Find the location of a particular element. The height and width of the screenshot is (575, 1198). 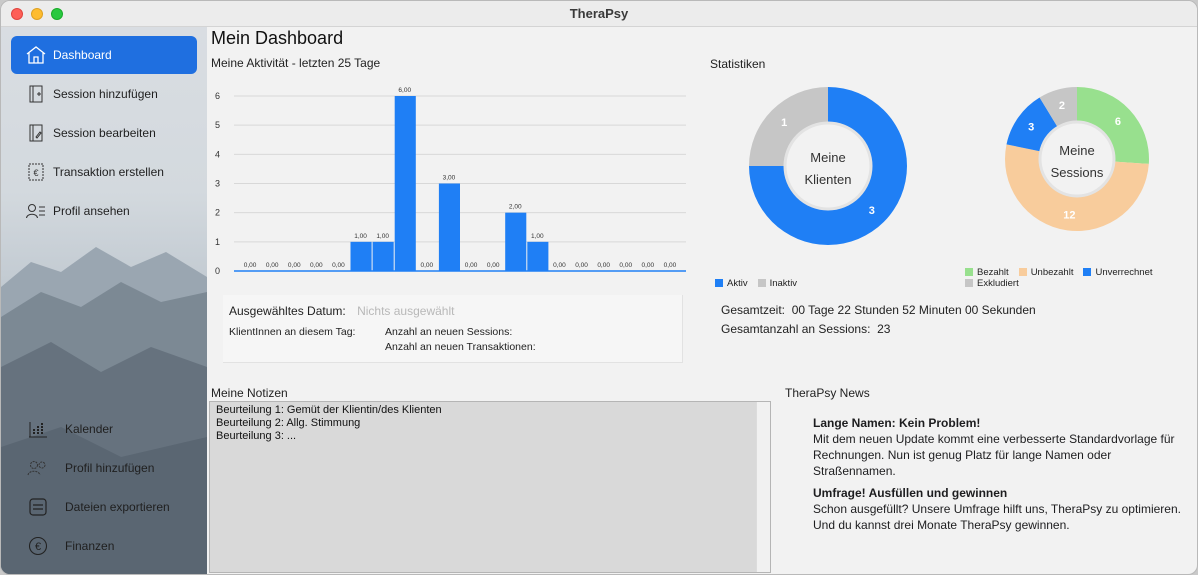

sidebar-background-image is located at coordinates (104, 410).